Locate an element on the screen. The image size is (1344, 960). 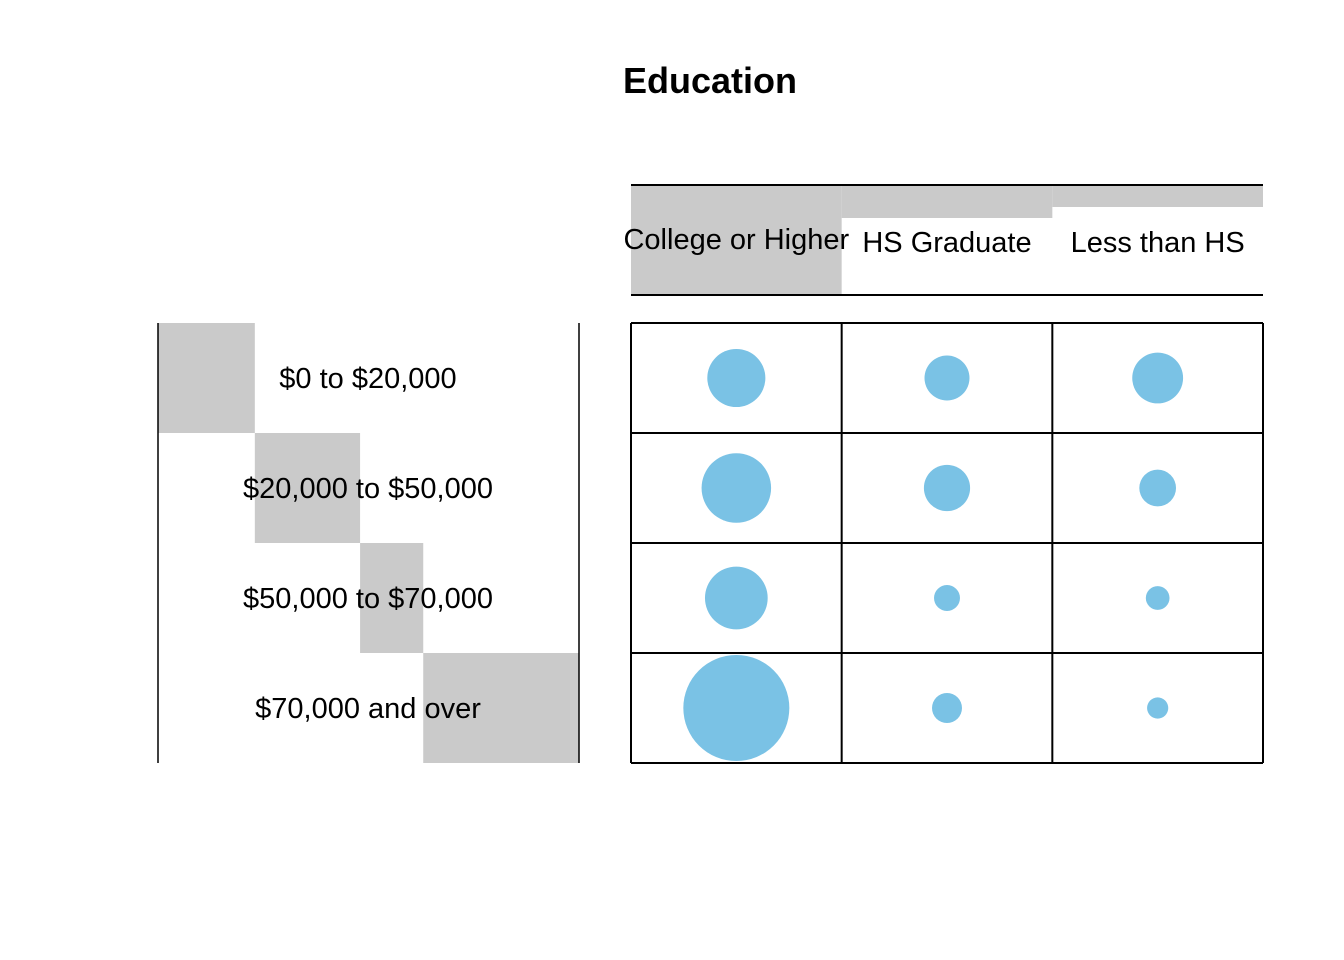
row-label: $0 to $20,000 is located at coordinates (367, 379).